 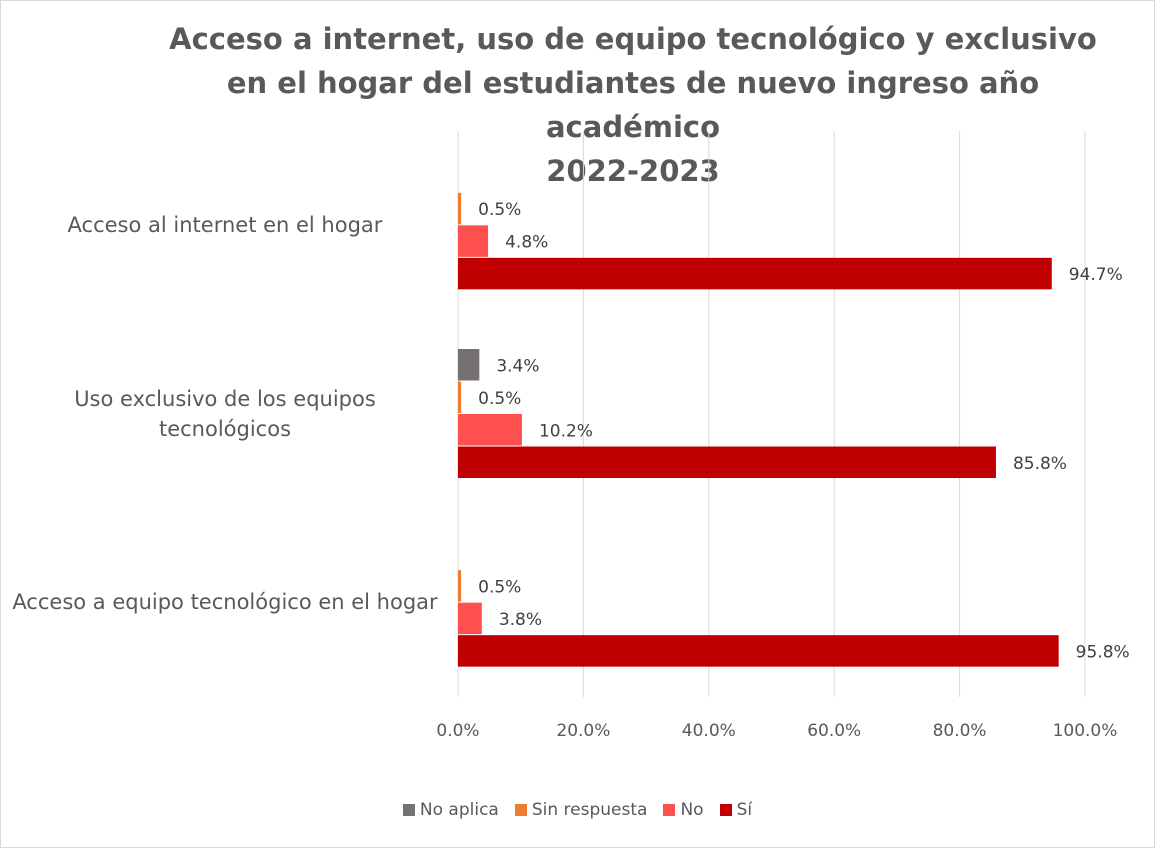 I want to click on legend-item: No aplica, so click(x=450, y=810).